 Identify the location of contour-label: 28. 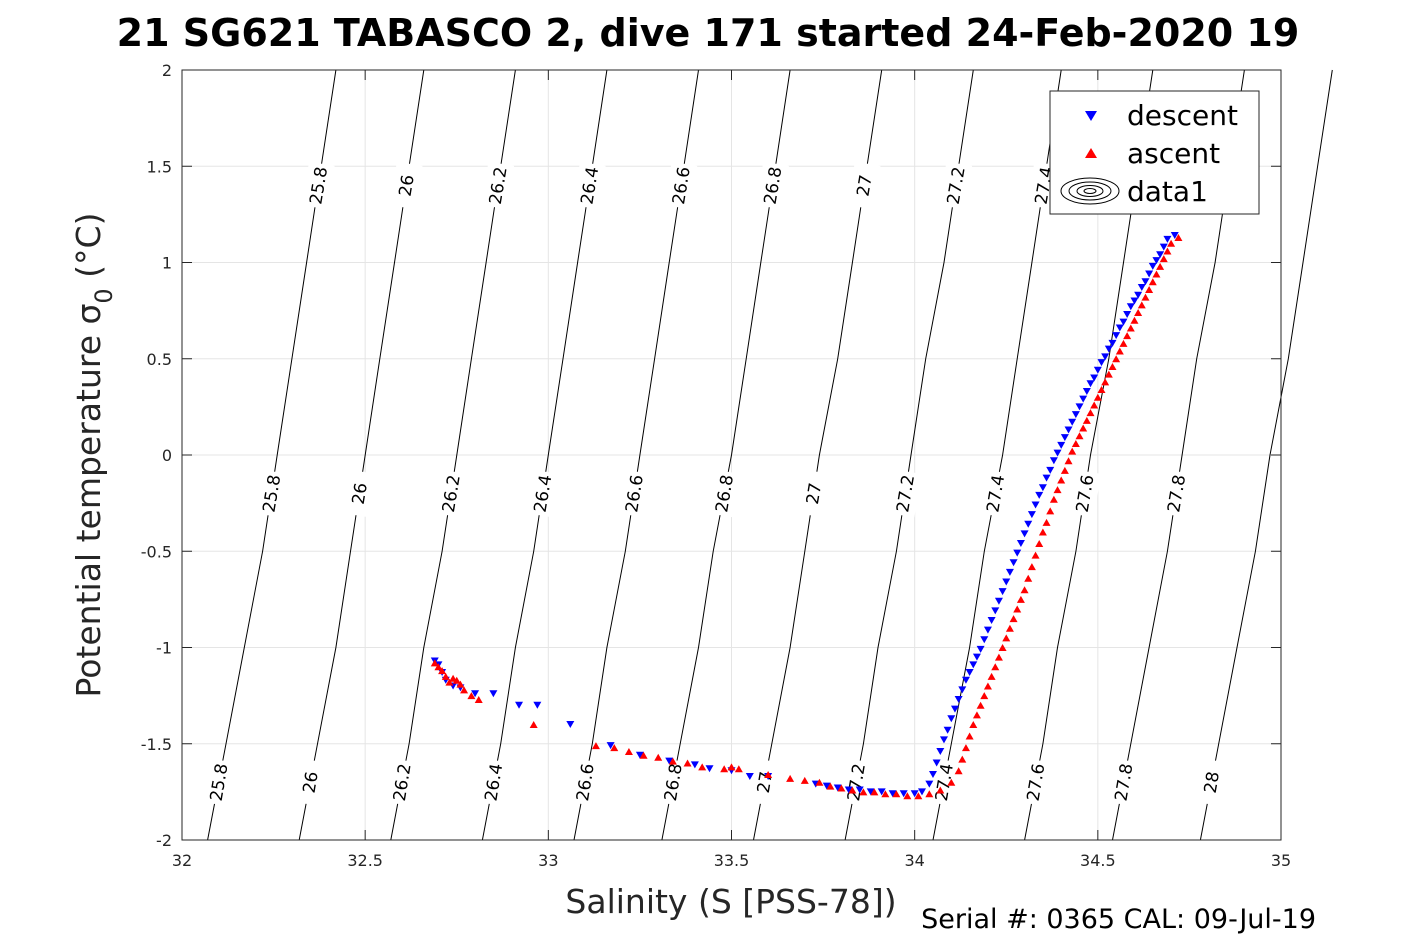
(1212, 782).